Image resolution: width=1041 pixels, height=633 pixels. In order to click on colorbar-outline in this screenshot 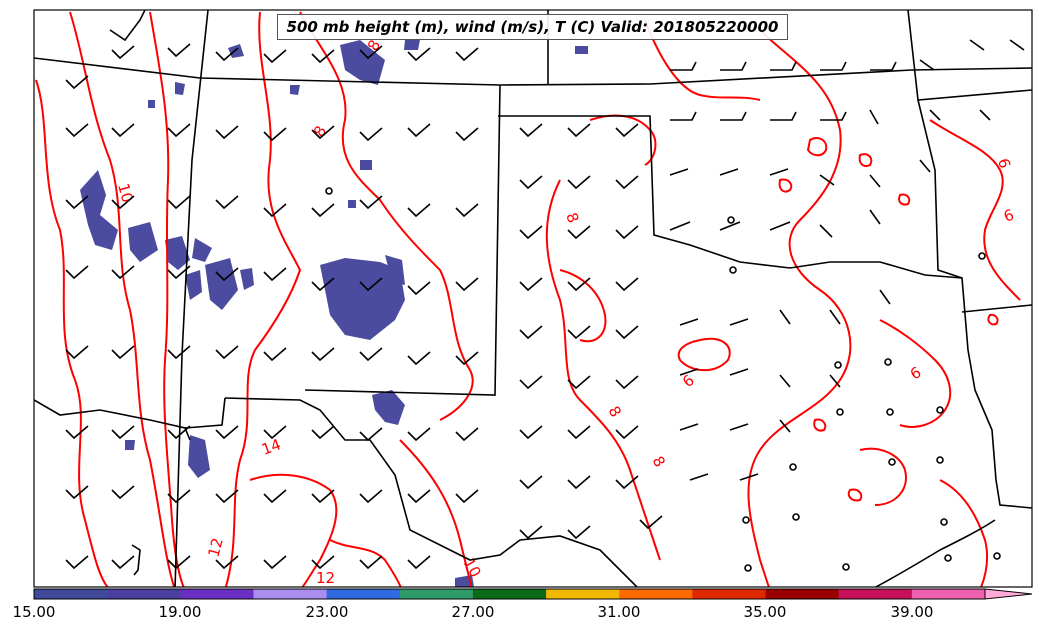, I will do `click(509, 594)`.